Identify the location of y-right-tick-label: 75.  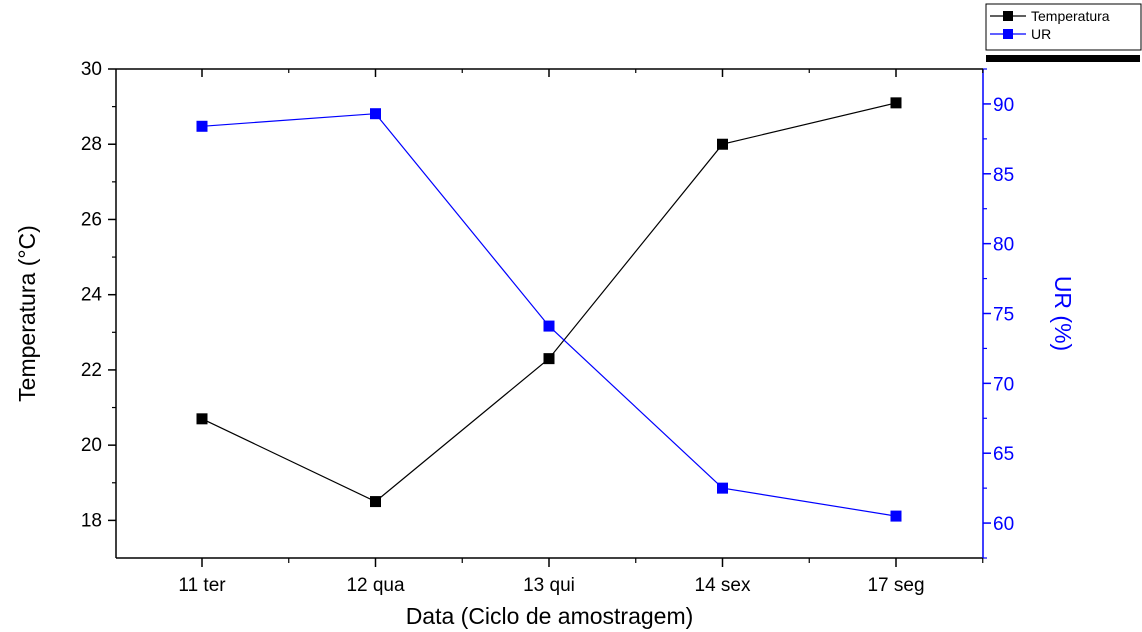
(1003, 315).